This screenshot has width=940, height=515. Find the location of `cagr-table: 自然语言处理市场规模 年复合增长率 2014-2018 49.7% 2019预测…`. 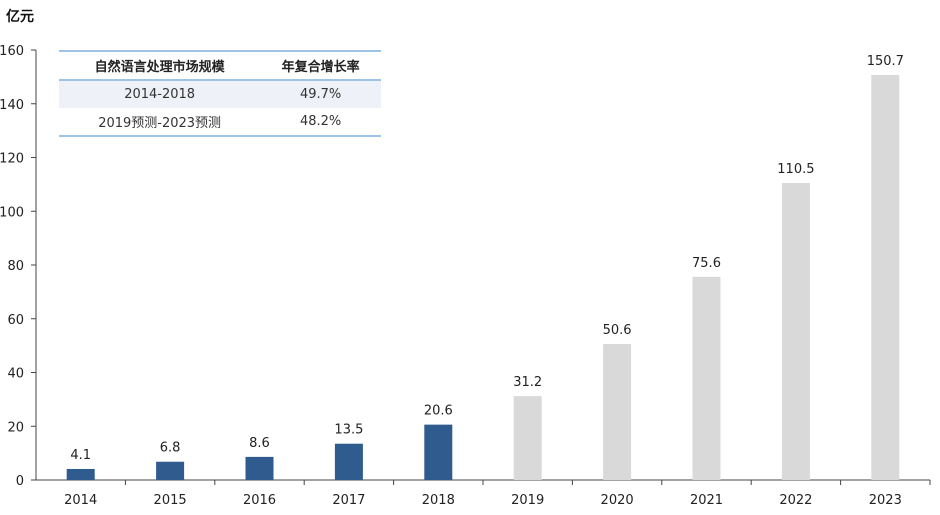

cagr-table: 自然语言处理市场规模 年复合增长率 2014-2018 49.7% 2019预测… is located at coordinates (220, 93).